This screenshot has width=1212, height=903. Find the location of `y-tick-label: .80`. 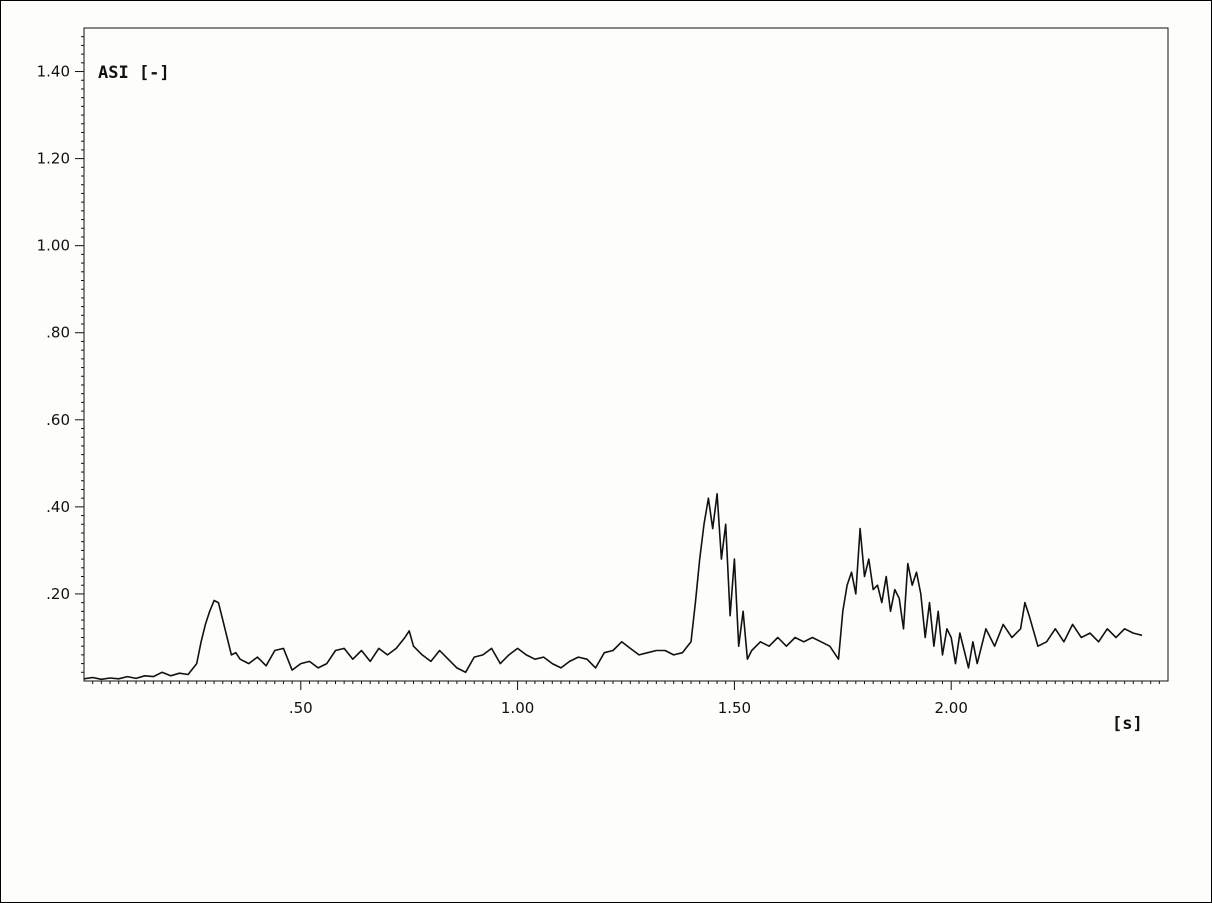

y-tick-label: .80 is located at coordinates (58, 333).